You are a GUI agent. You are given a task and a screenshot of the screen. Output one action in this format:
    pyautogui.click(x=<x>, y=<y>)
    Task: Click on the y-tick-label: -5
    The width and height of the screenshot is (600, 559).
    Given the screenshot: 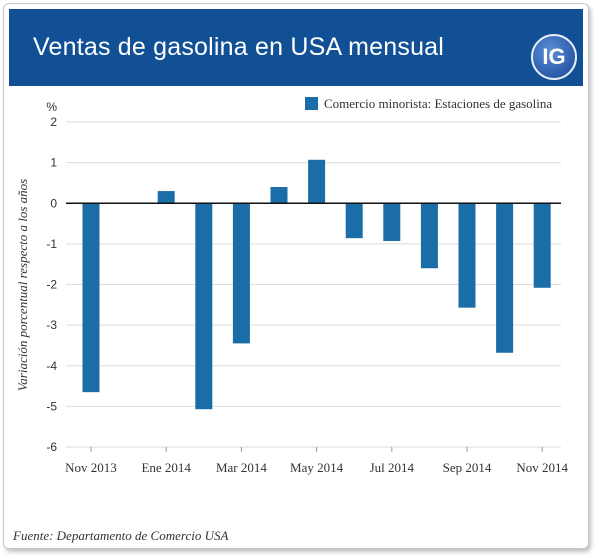 What is the action you would take?
    pyautogui.click(x=51, y=406)
    